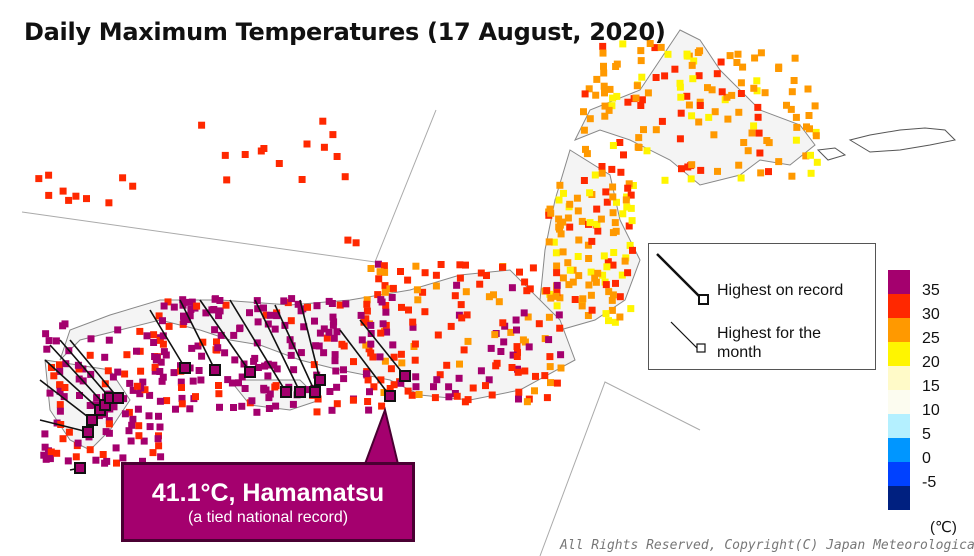 The image size is (974, 556). What do you see at coordinates (899, 474) in the screenshot?
I see `color-scale-cell` at bounding box center [899, 474].